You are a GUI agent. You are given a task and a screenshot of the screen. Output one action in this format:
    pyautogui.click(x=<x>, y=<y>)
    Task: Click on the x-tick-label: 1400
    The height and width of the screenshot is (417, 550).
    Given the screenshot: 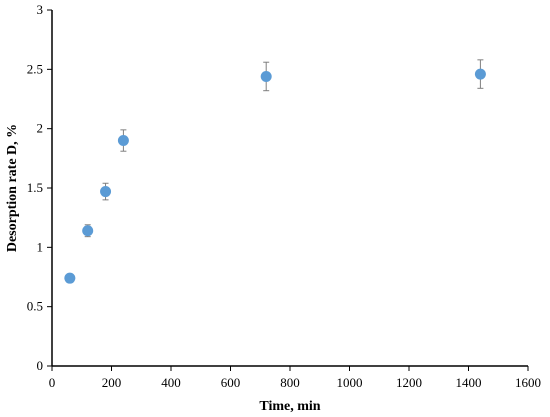 What is the action you would take?
    pyautogui.click(x=469, y=382)
    